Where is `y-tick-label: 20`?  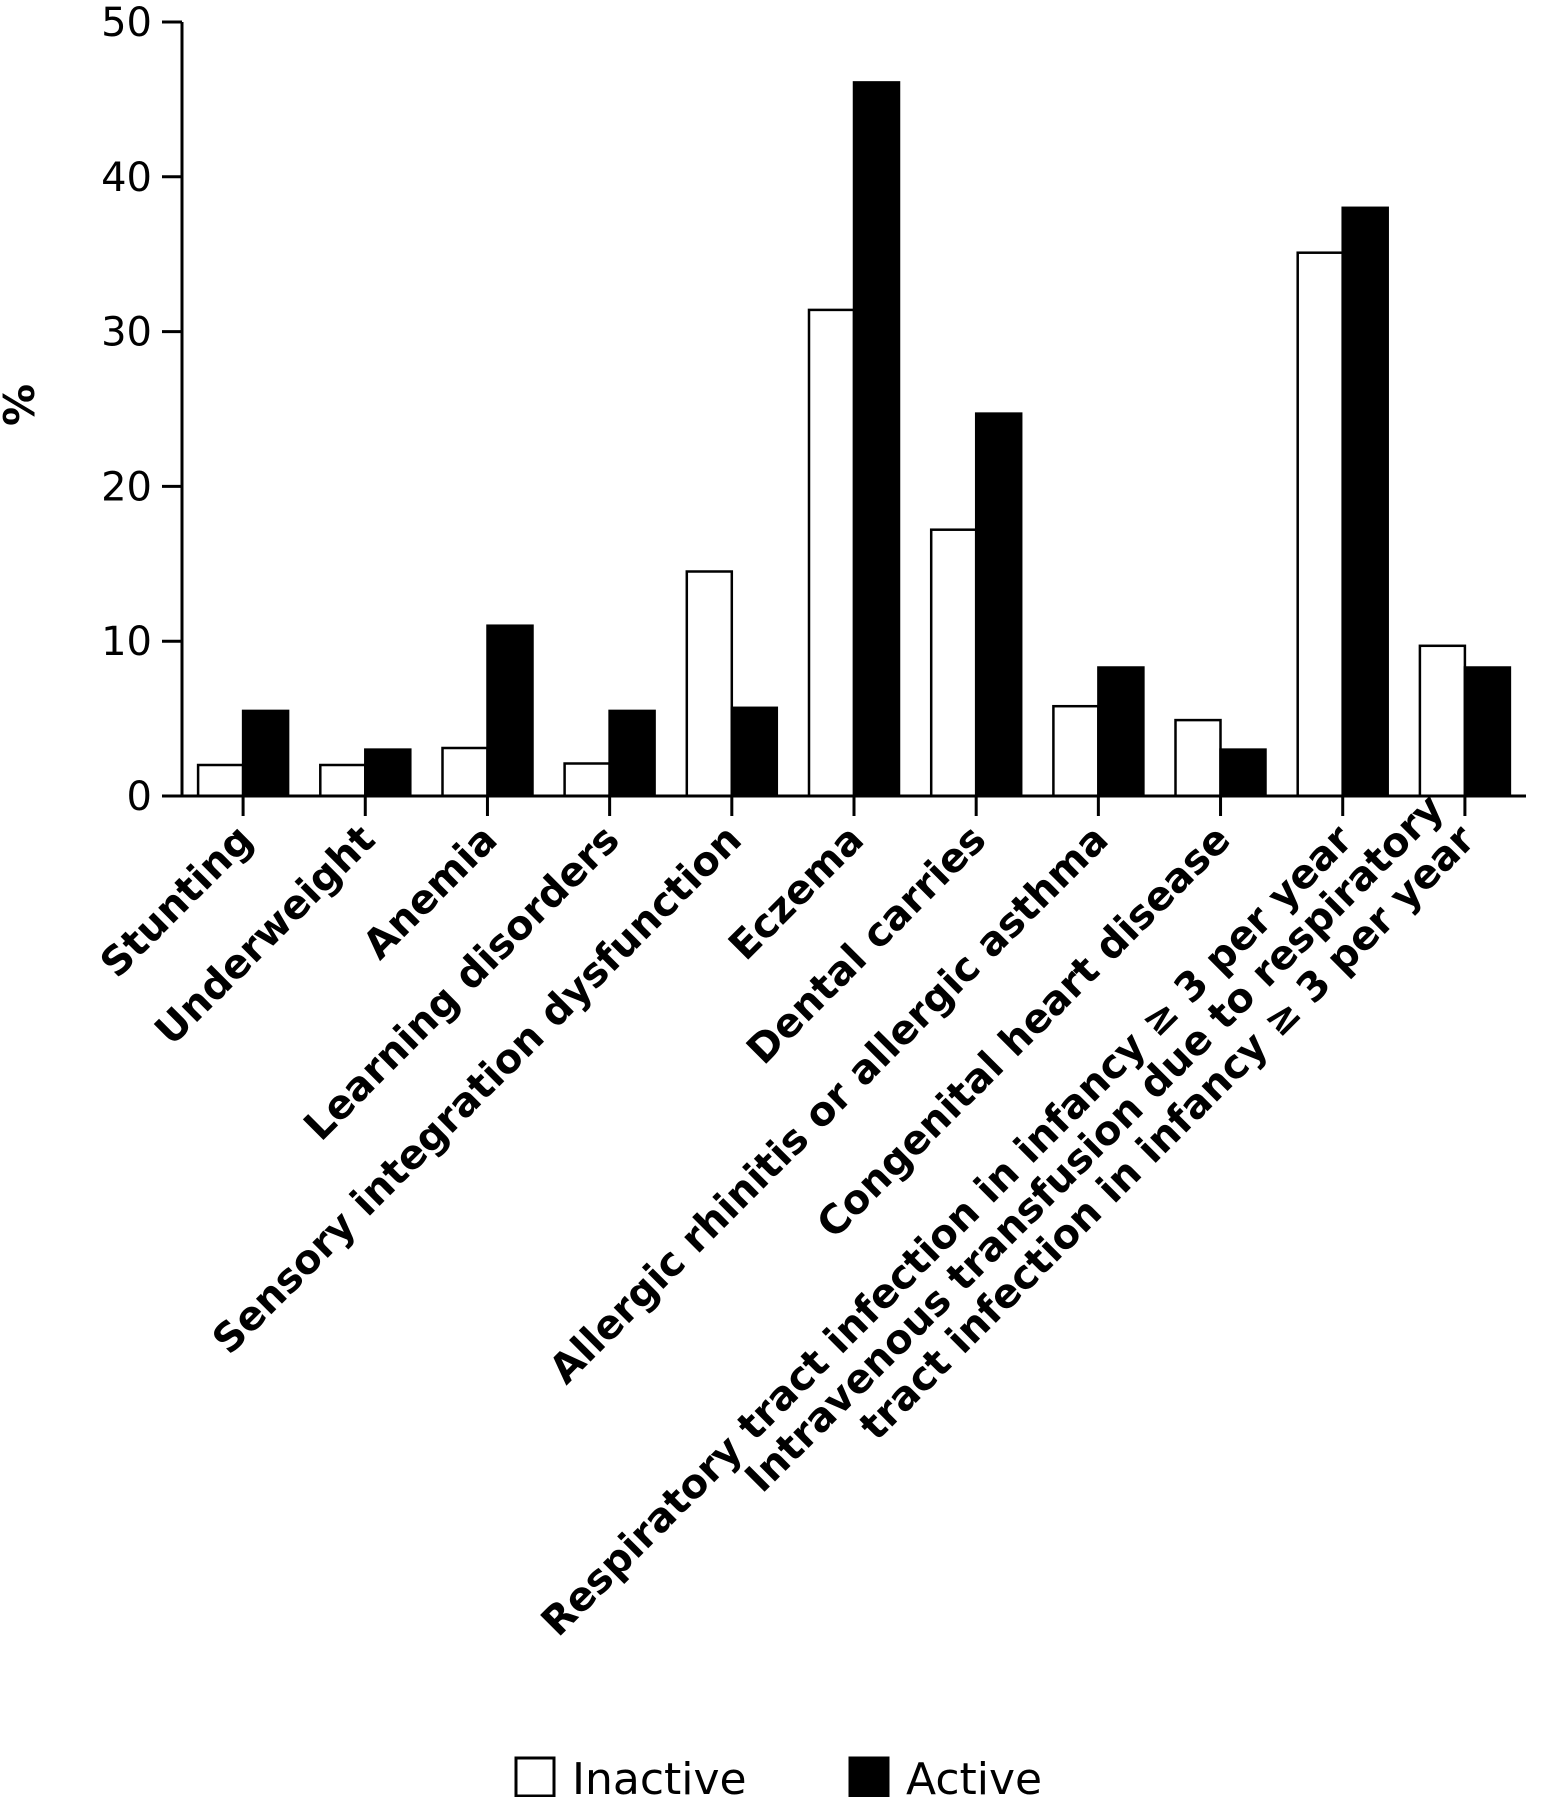 y-tick-label: 20 is located at coordinates (126, 487).